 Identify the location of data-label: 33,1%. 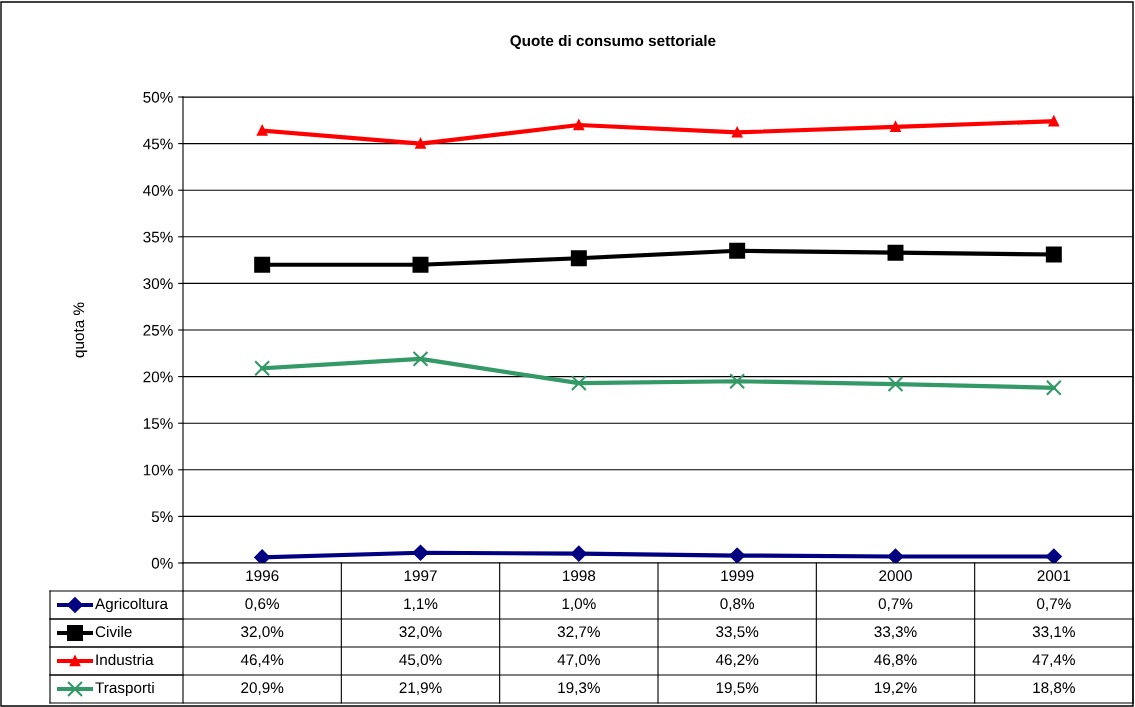
(1053, 632).